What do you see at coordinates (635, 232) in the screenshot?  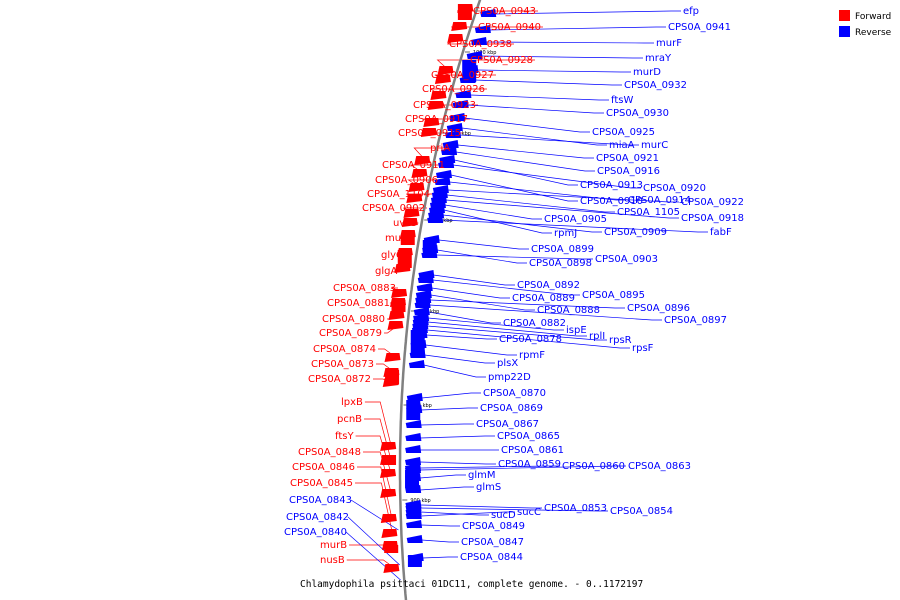 I see `gene-label-reverse: CPS0A_0909` at bounding box center [635, 232].